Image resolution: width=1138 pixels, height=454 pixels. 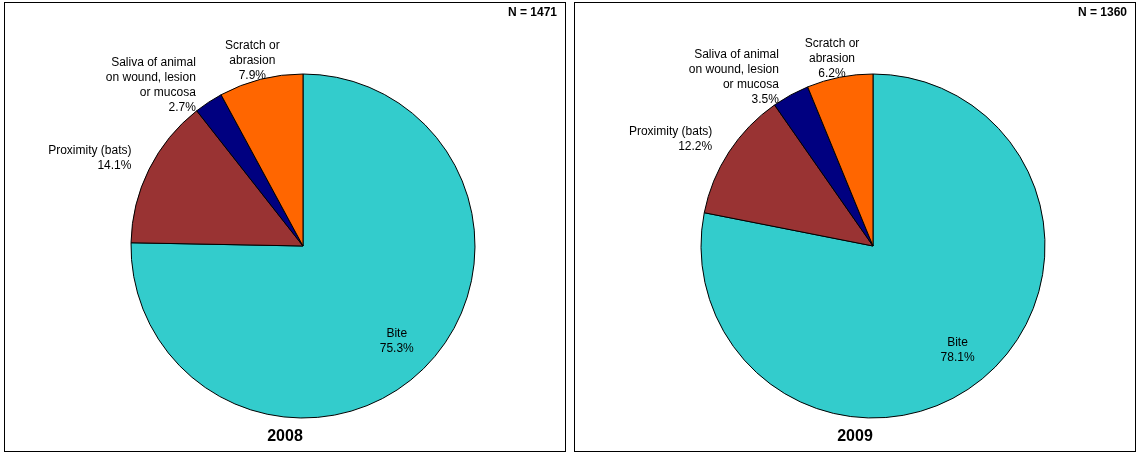 What do you see at coordinates (182, 107) in the screenshot?
I see `data-label: 2.7%` at bounding box center [182, 107].